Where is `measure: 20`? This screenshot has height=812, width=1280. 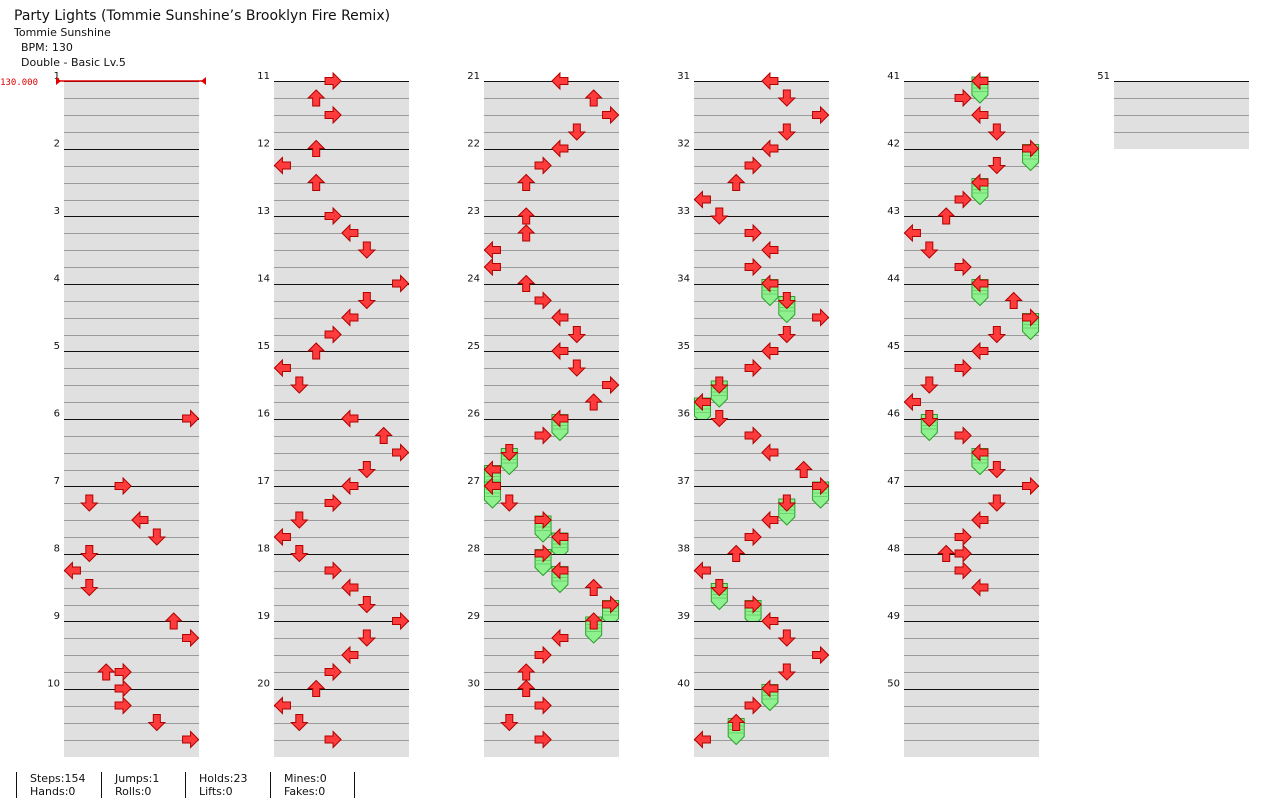
measure: 20 is located at coordinates (333, 718).